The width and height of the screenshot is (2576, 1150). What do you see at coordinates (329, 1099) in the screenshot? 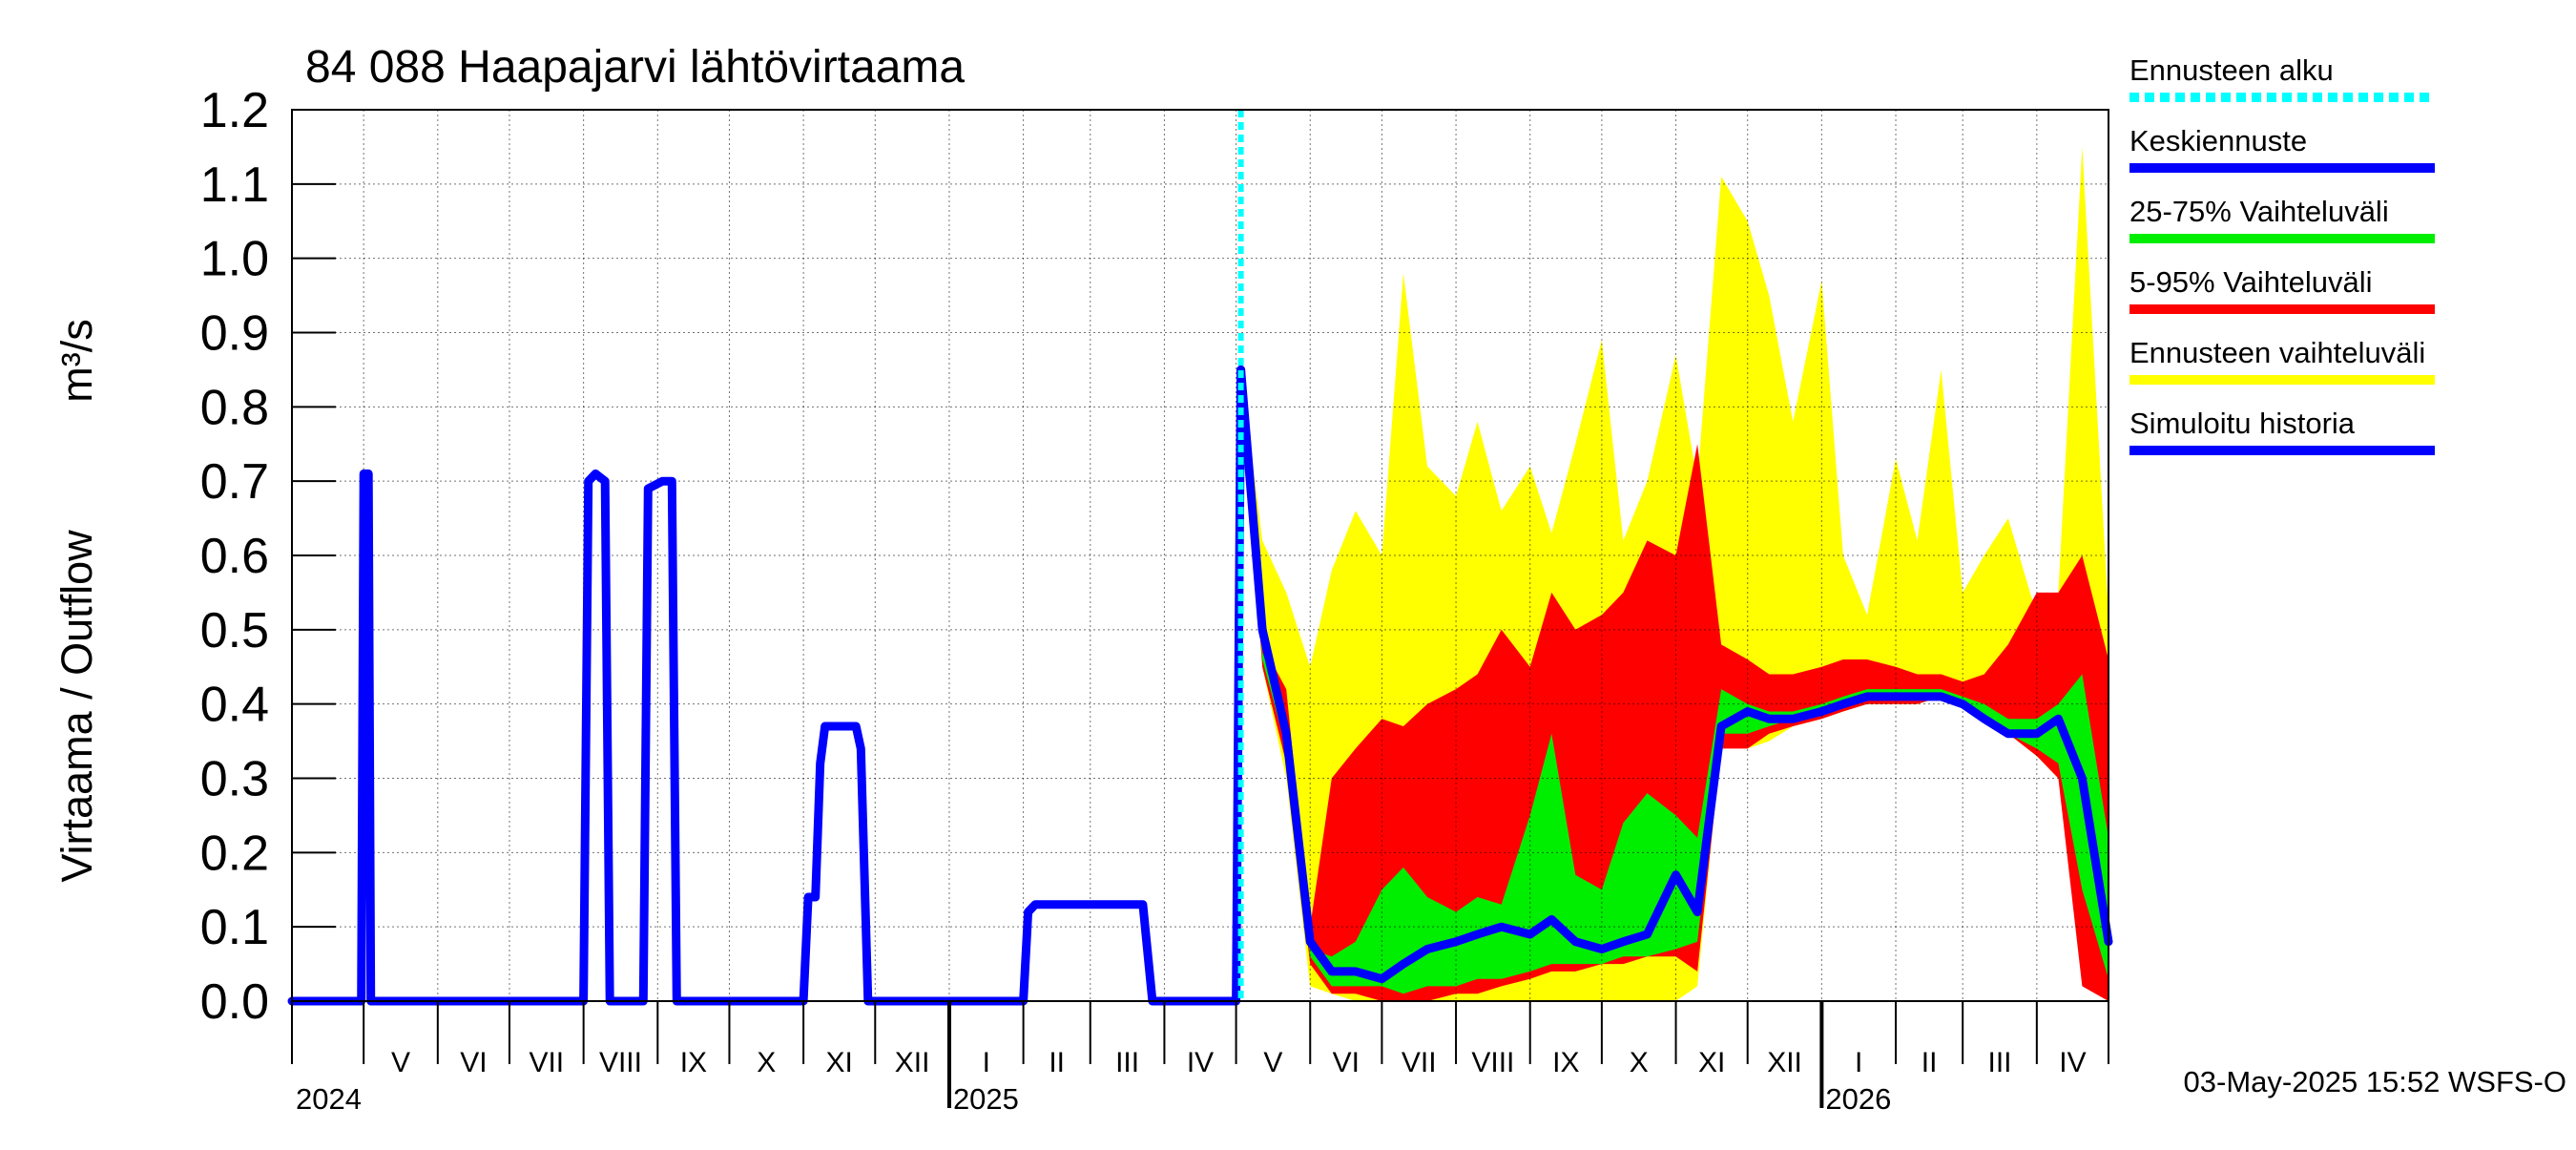
I see `year-label: 2024` at bounding box center [329, 1099].